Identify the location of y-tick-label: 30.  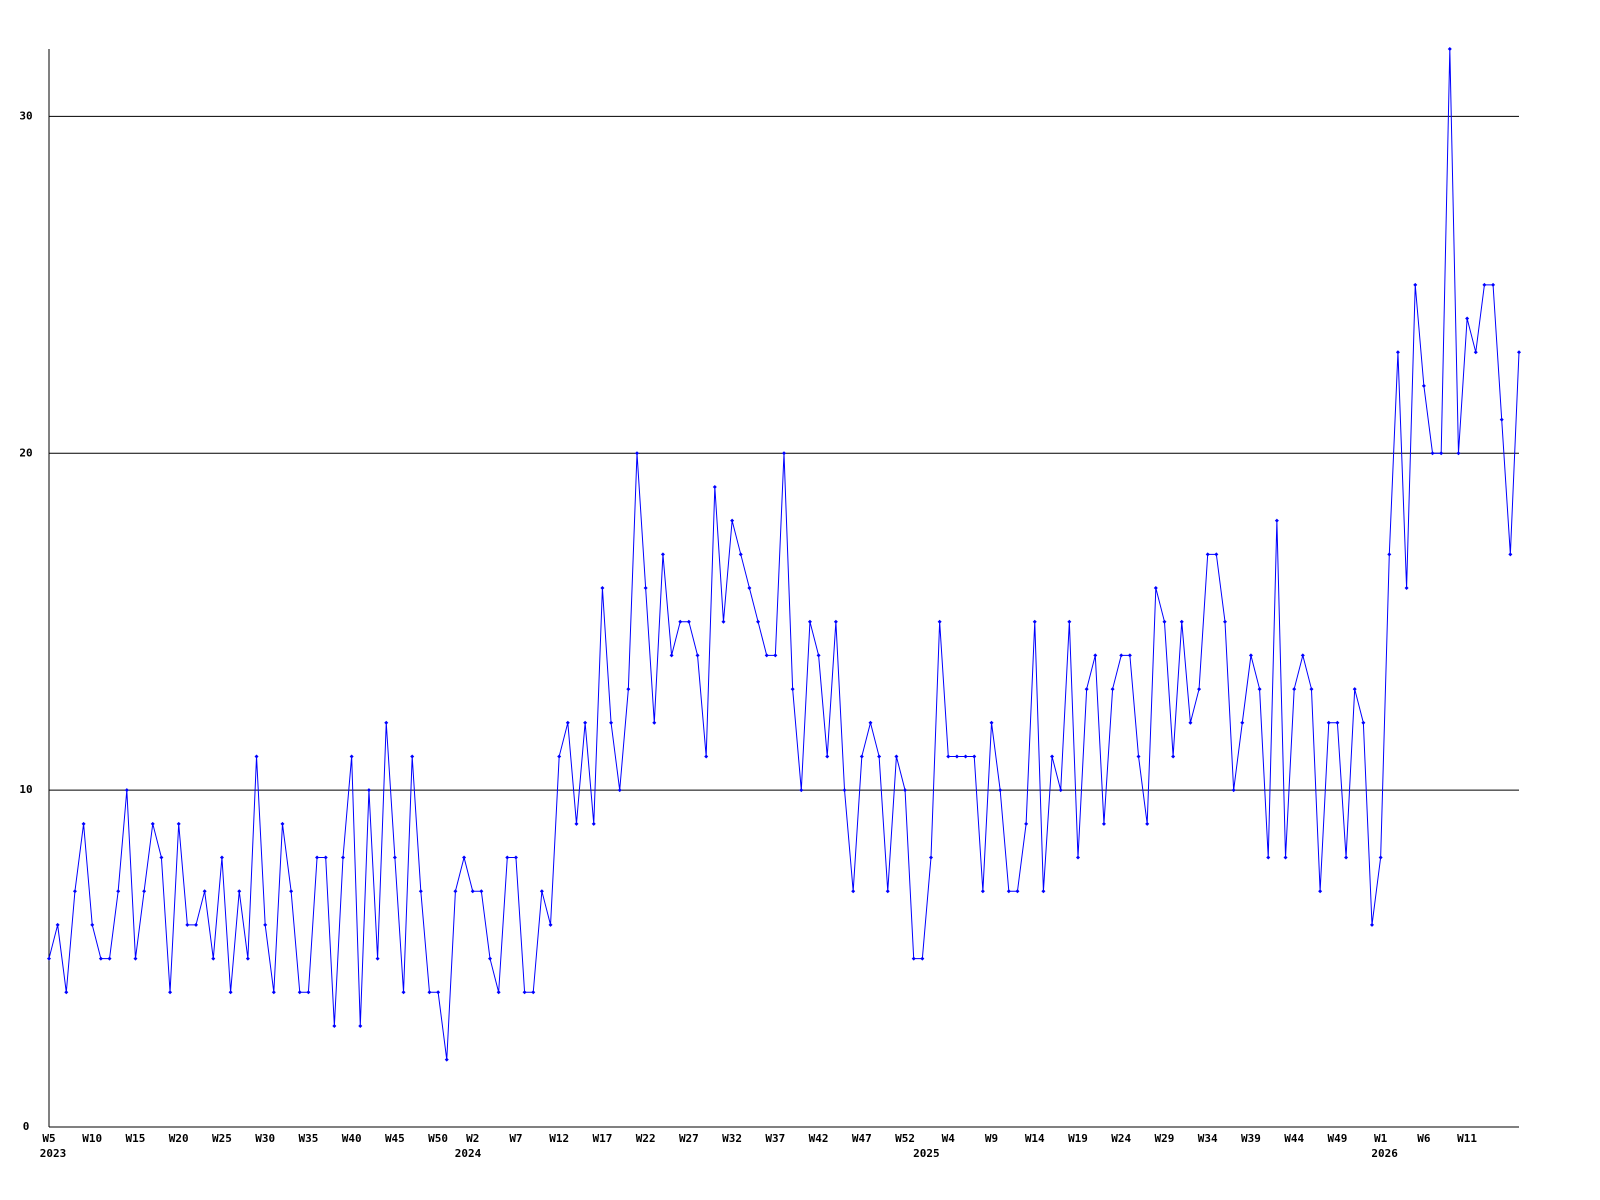
(25, 115).